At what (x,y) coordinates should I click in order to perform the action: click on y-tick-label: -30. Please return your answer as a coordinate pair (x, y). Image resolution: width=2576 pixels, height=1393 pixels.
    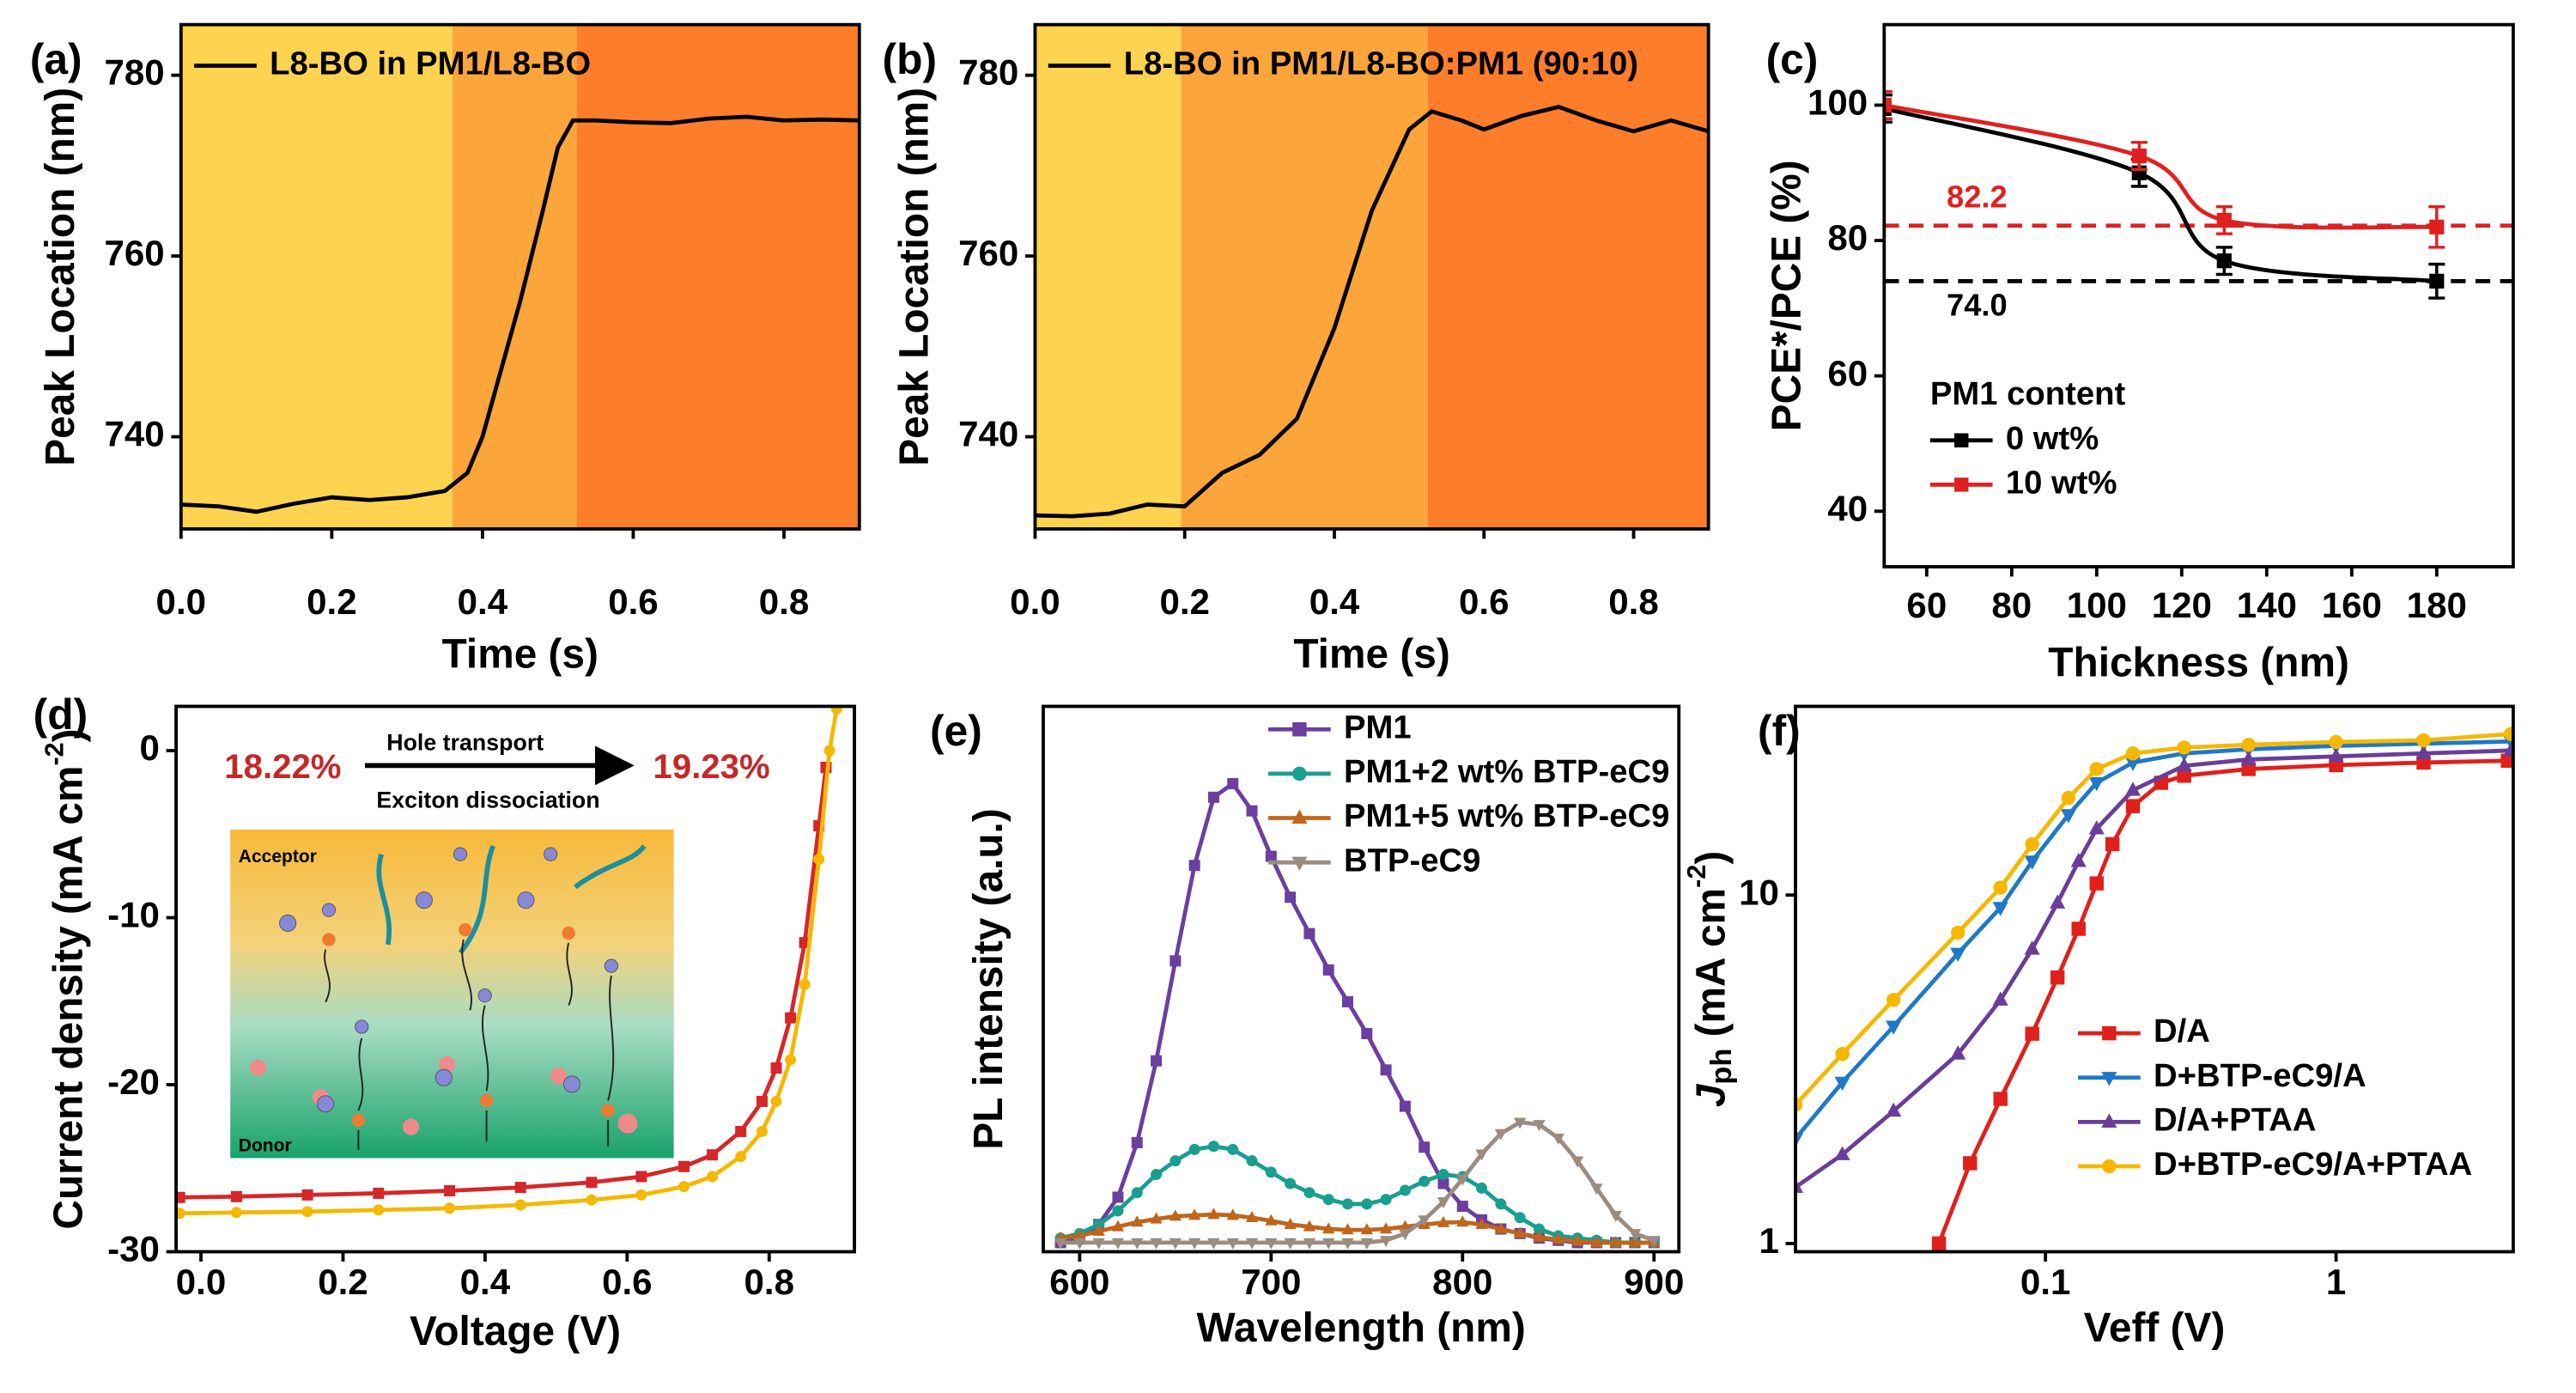
    Looking at the image, I should click on (133, 1249).